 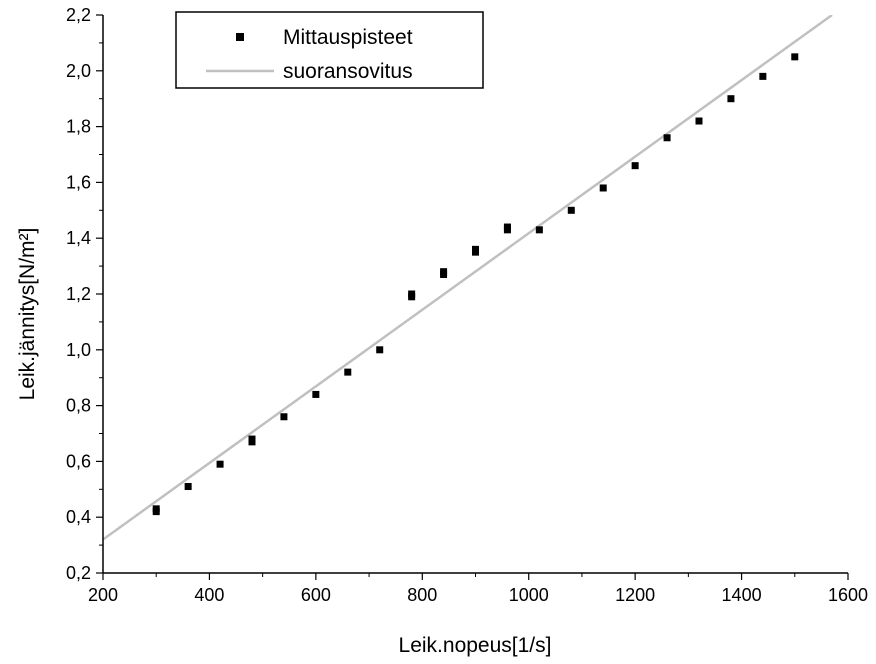 I want to click on x-tick-label: 1200, so click(x=635, y=595).